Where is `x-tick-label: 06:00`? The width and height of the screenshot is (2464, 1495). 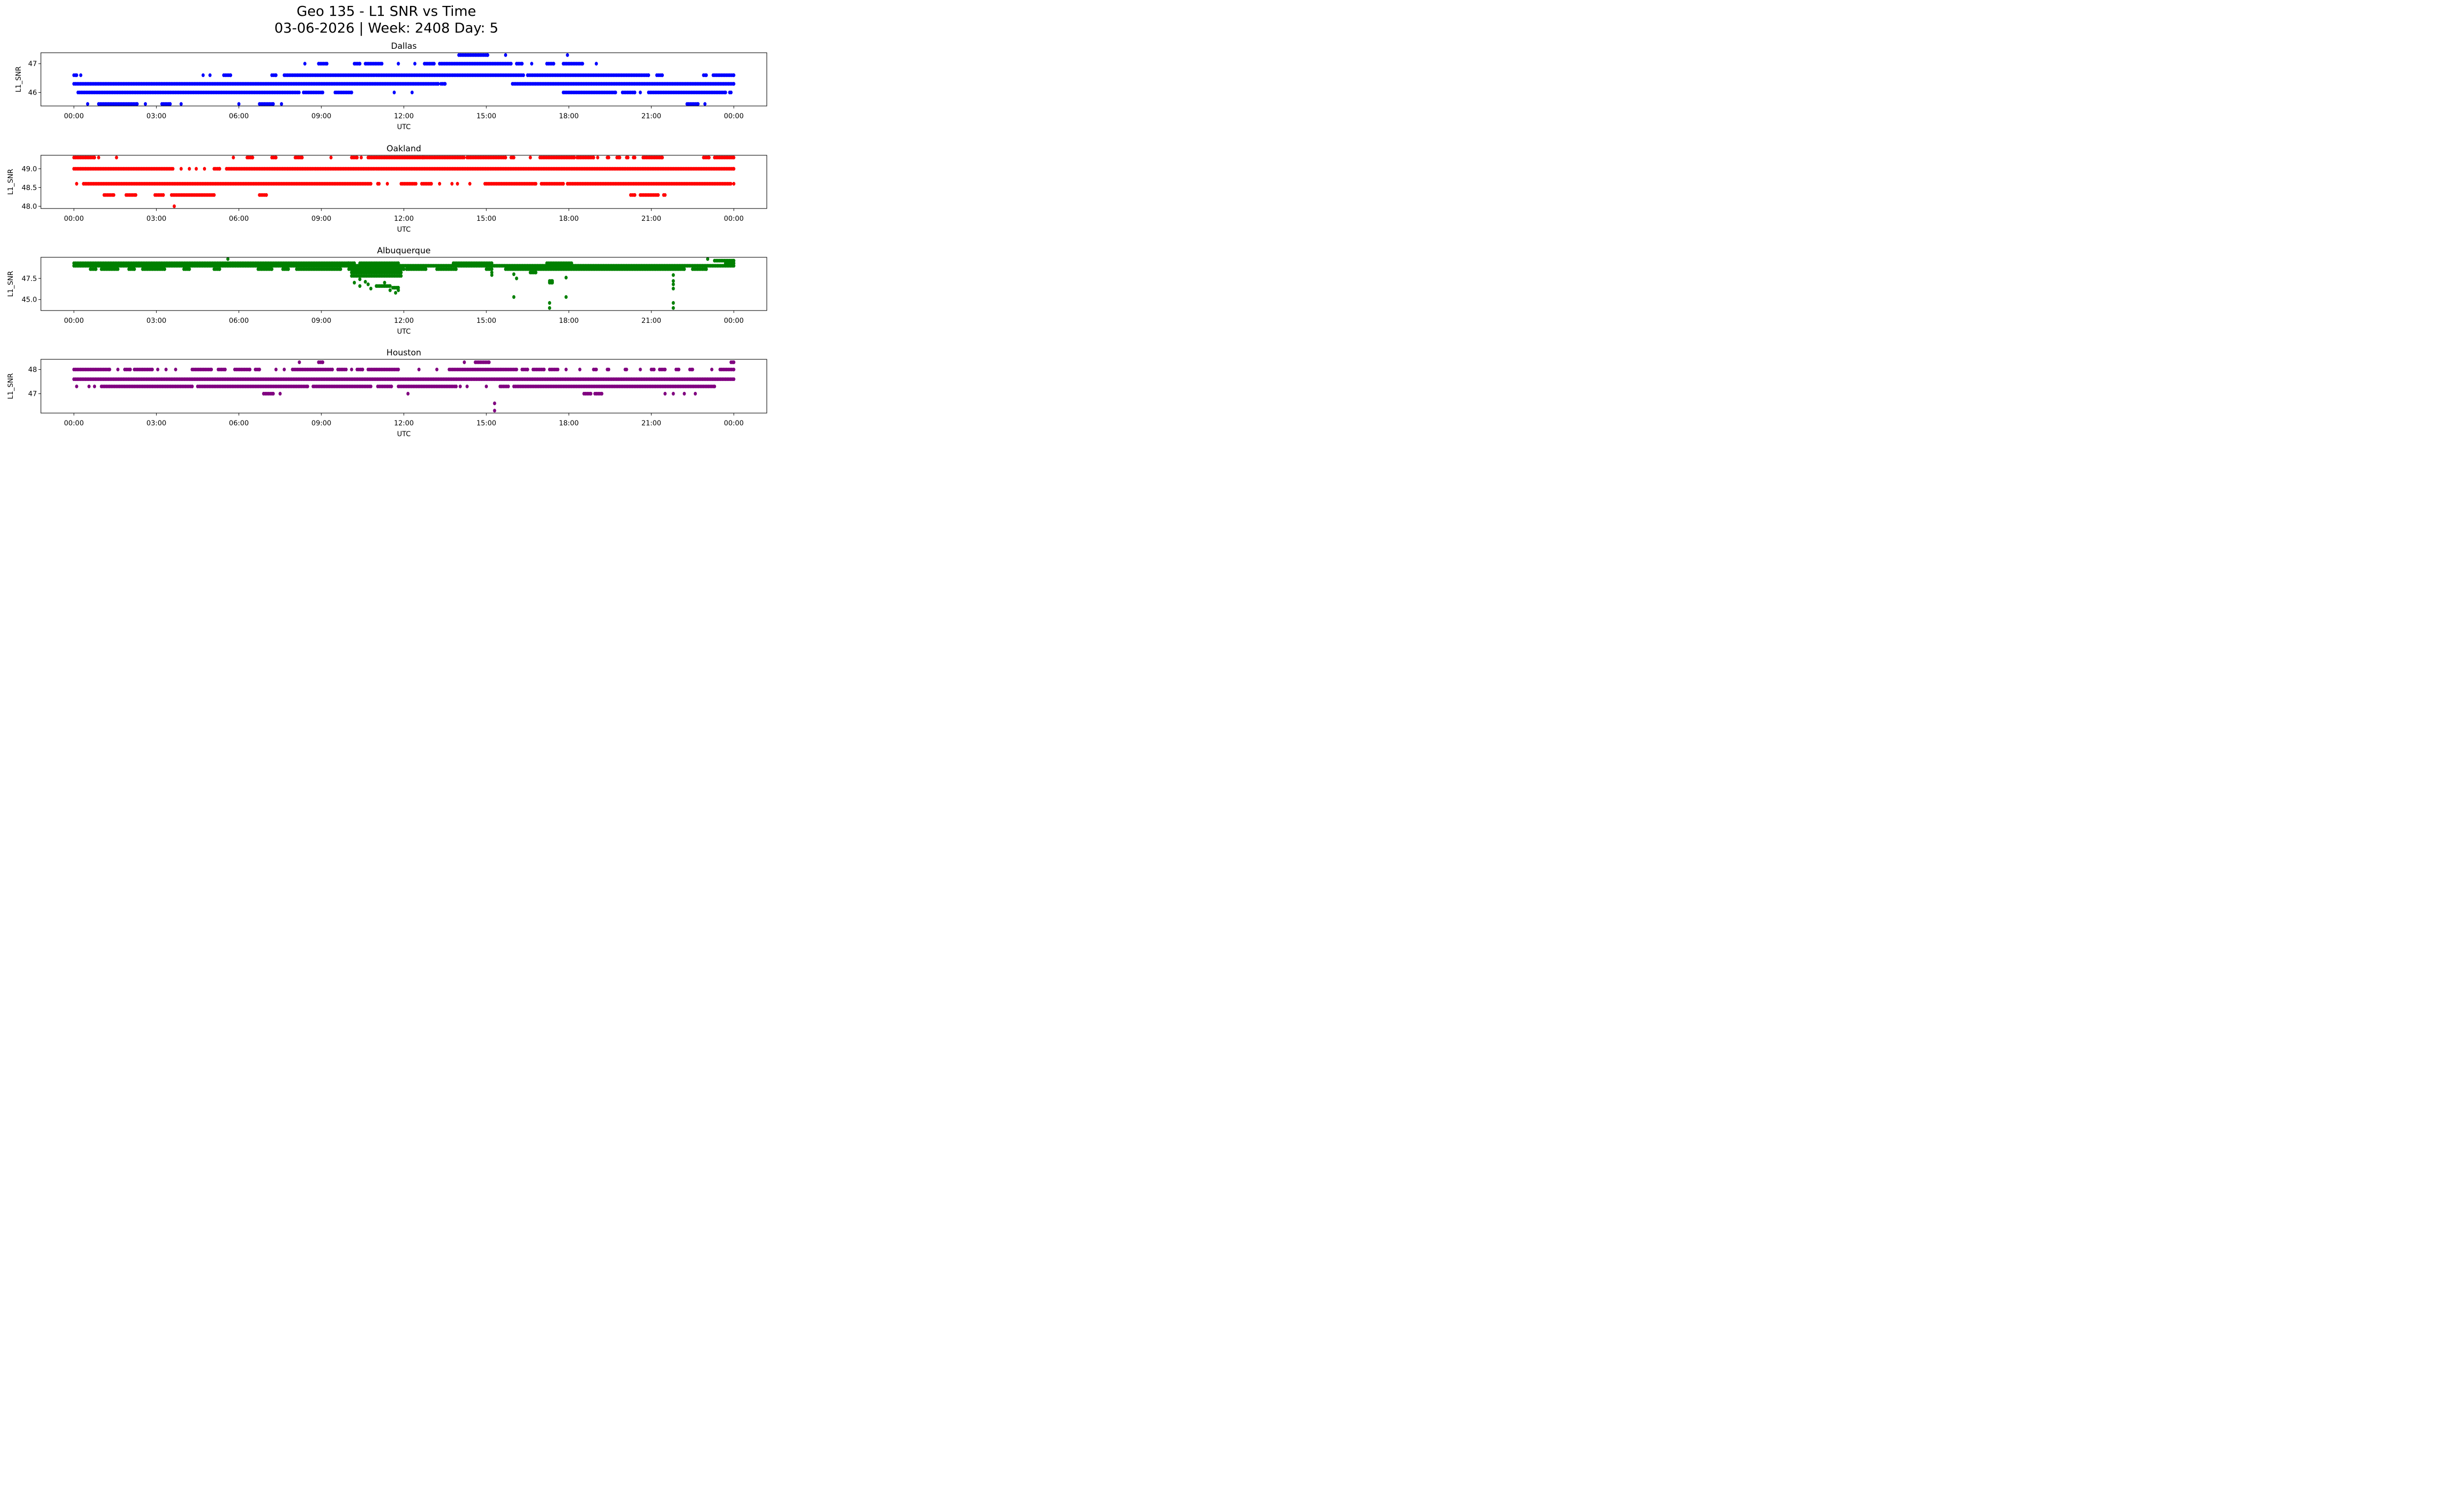
x-tick-label: 06:00 is located at coordinates (239, 321).